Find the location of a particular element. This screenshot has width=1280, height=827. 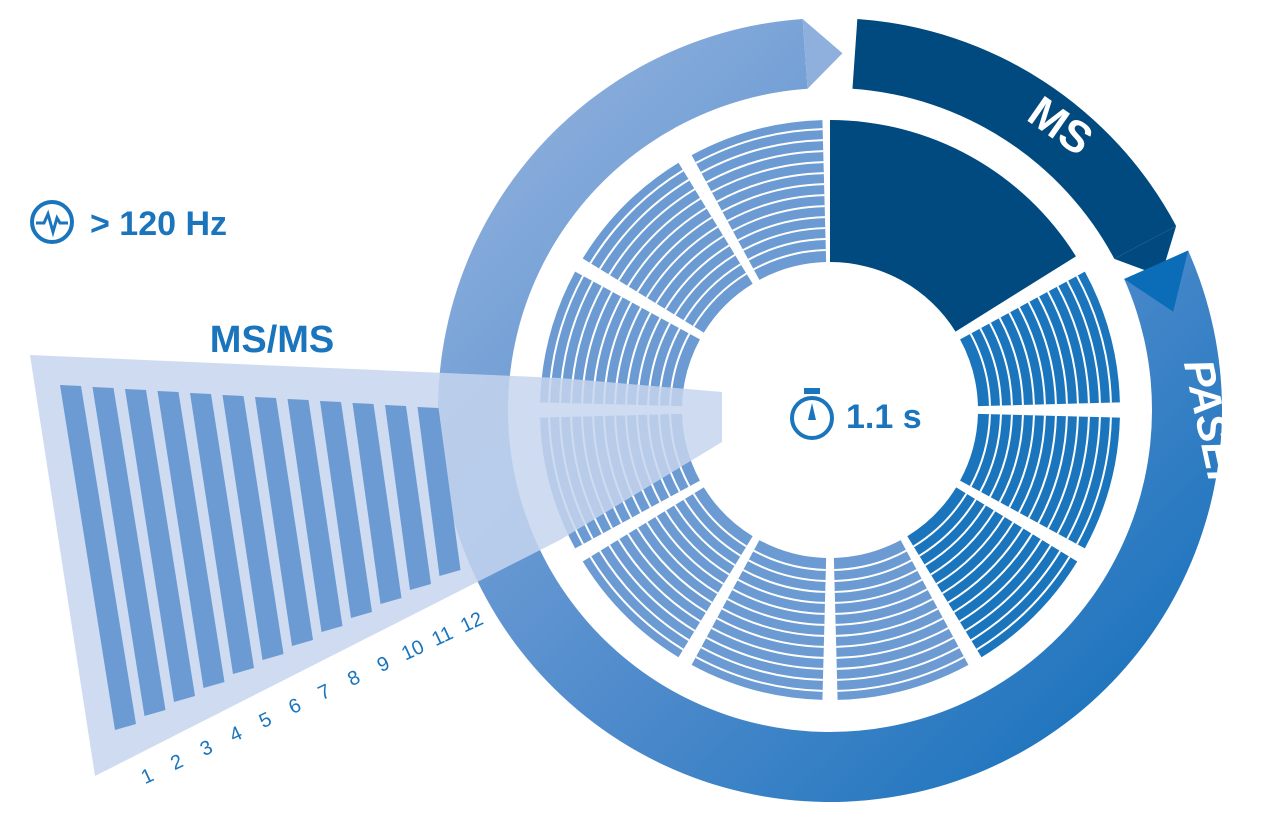

pasef-arrowhead is located at coordinates (1156, 281).